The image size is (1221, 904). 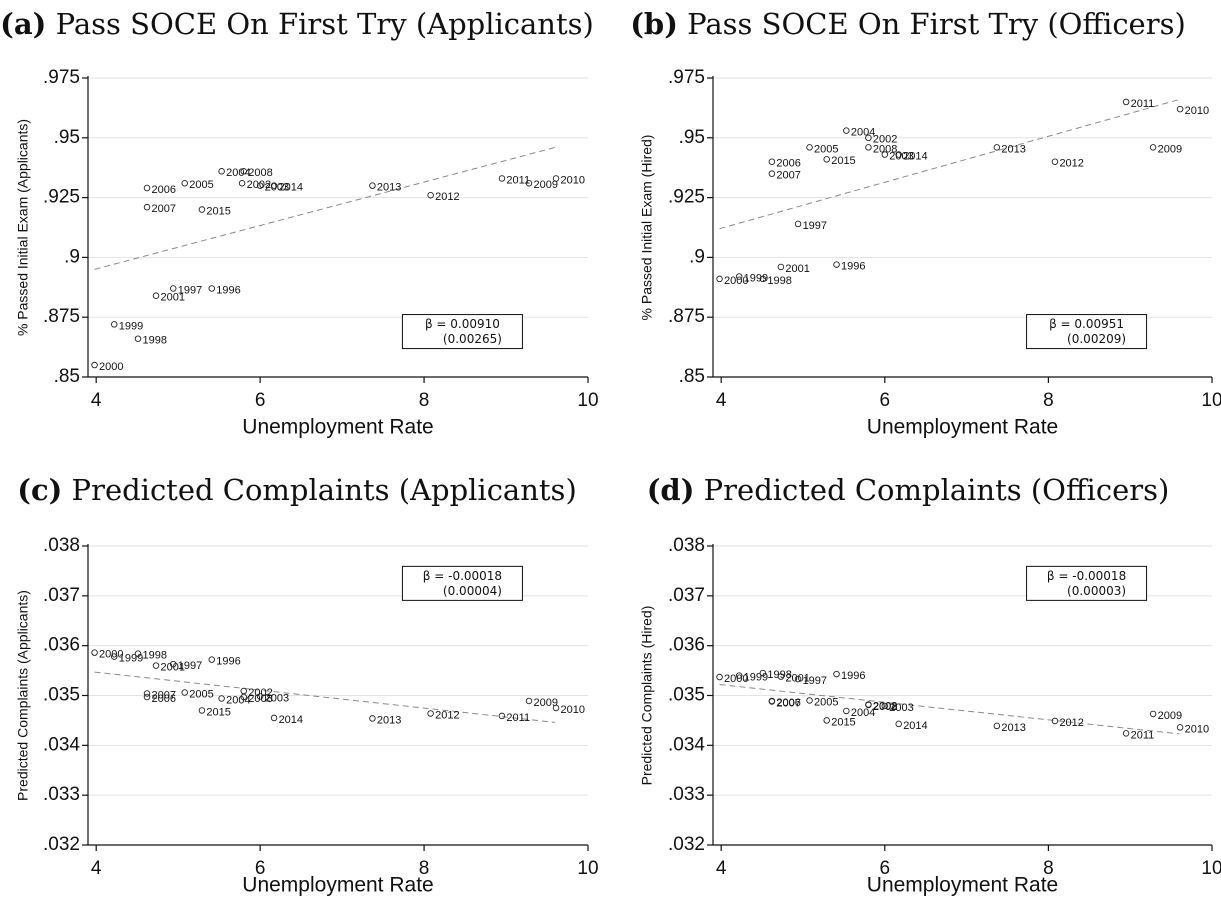 I want to click on point-label: 1997, so click(x=815, y=226).